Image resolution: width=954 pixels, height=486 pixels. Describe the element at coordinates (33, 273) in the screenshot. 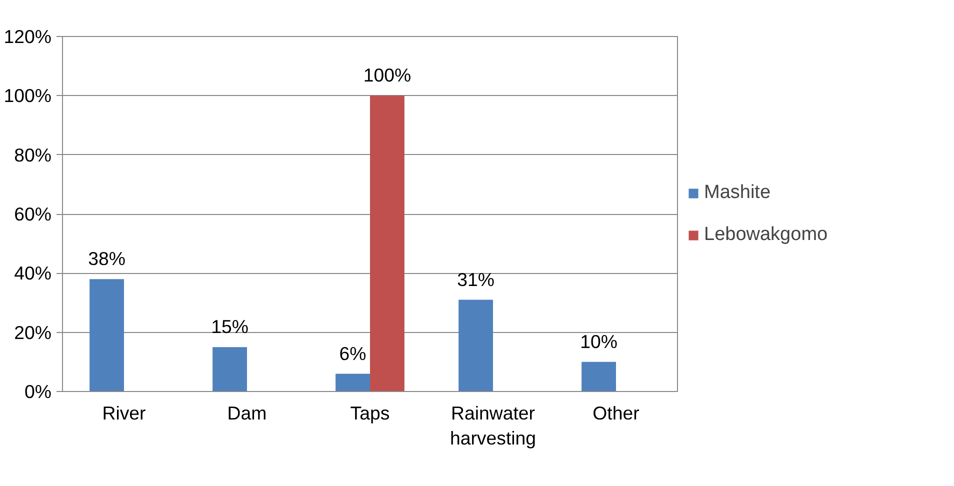

I see `y-tick-label: 40%` at that location.